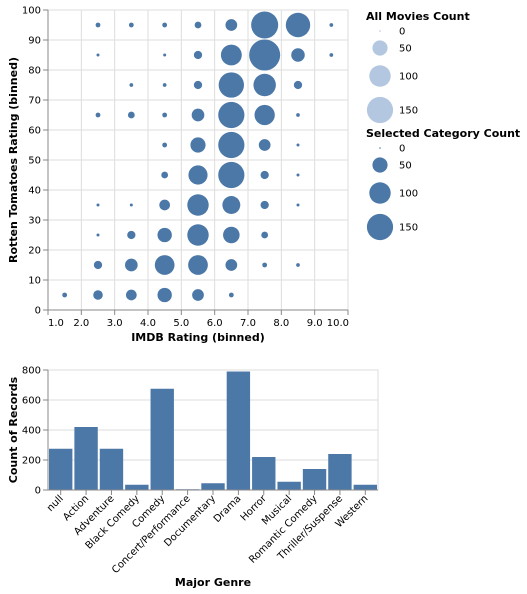  I want to click on scatter-y-tick-label: 40, so click(34, 191).